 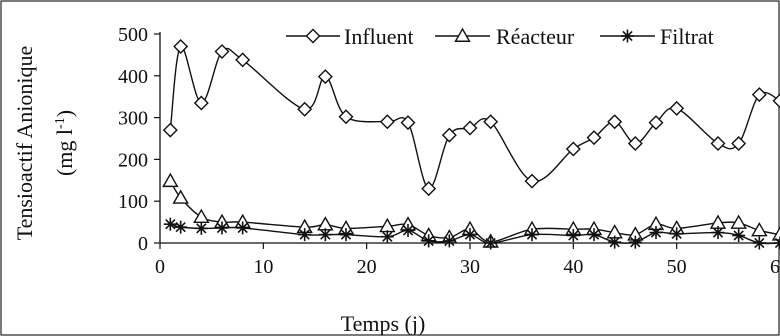 I want to click on legend-item-r-acteur: Réacteur, so click(x=505, y=36).